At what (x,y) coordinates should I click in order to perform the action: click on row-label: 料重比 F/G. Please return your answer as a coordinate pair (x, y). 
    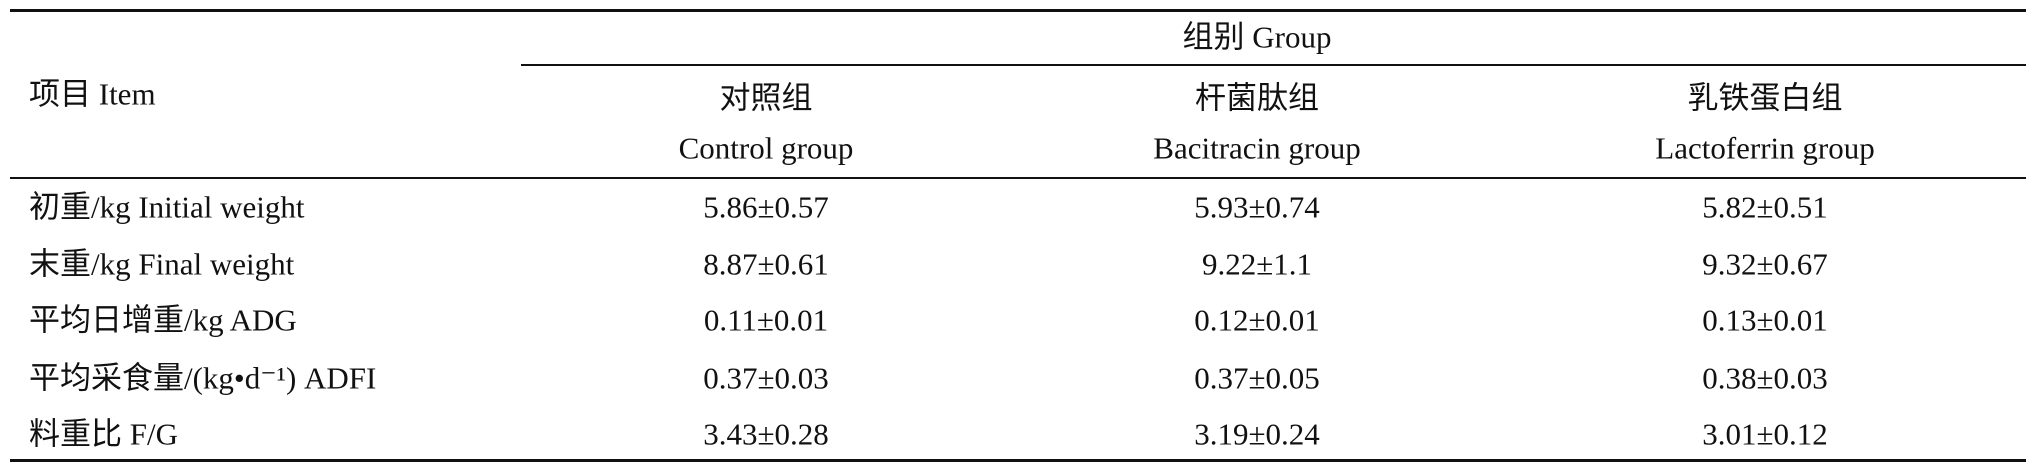
    Looking at the image, I should click on (103, 434).